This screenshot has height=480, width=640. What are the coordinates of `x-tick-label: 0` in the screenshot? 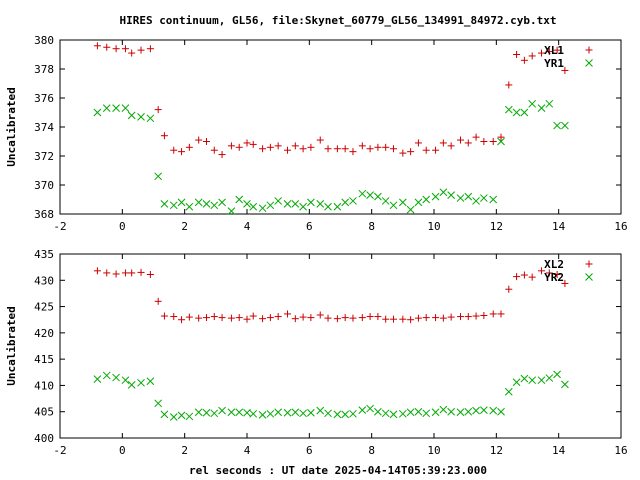 It's located at (122, 450).